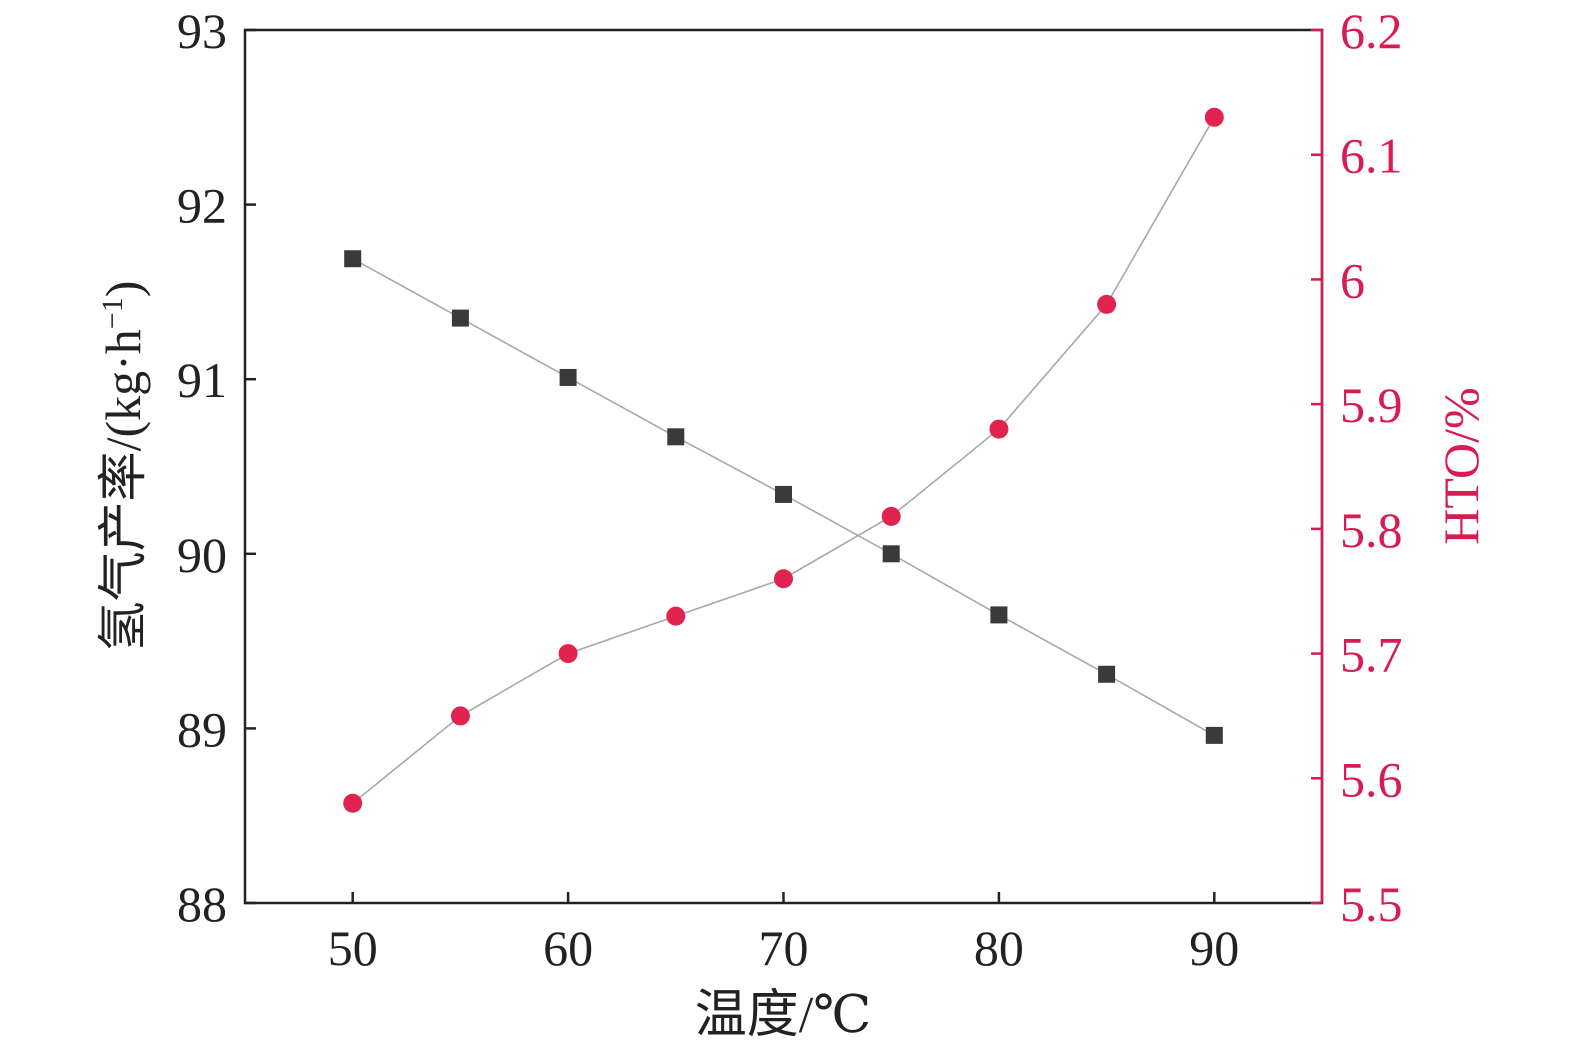 This screenshot has height=1054, width=1575. Describe the element at coordinates (1371, 904) in the screenshot. I see `y-right-tick-label: 5.5` at that location.